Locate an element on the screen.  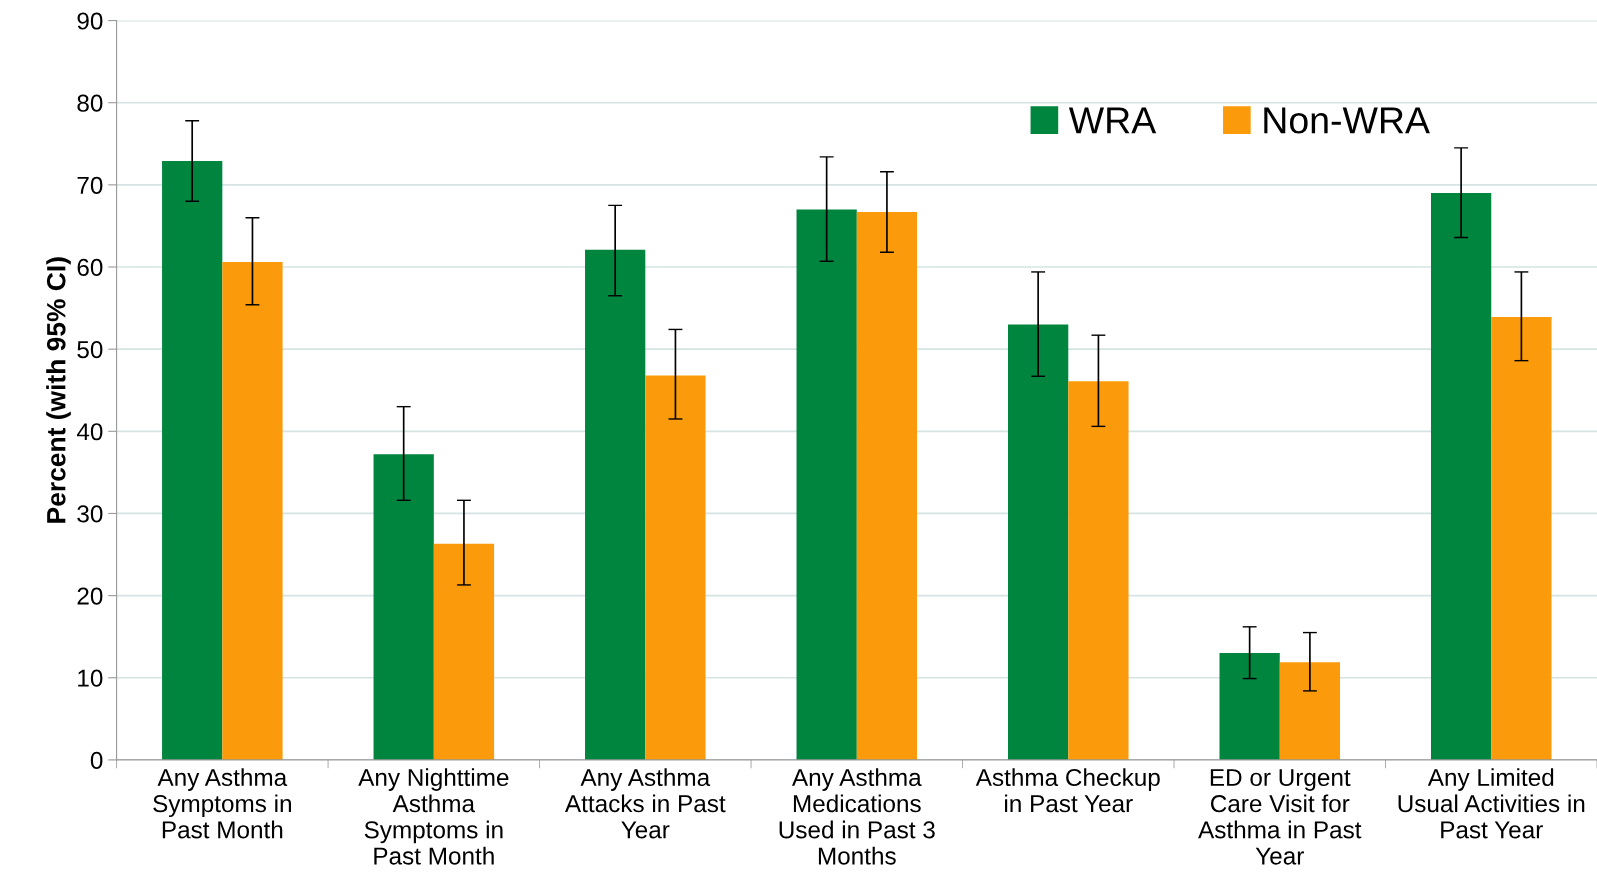
y-tick-label: 90 is located at coordinates (90, 21).